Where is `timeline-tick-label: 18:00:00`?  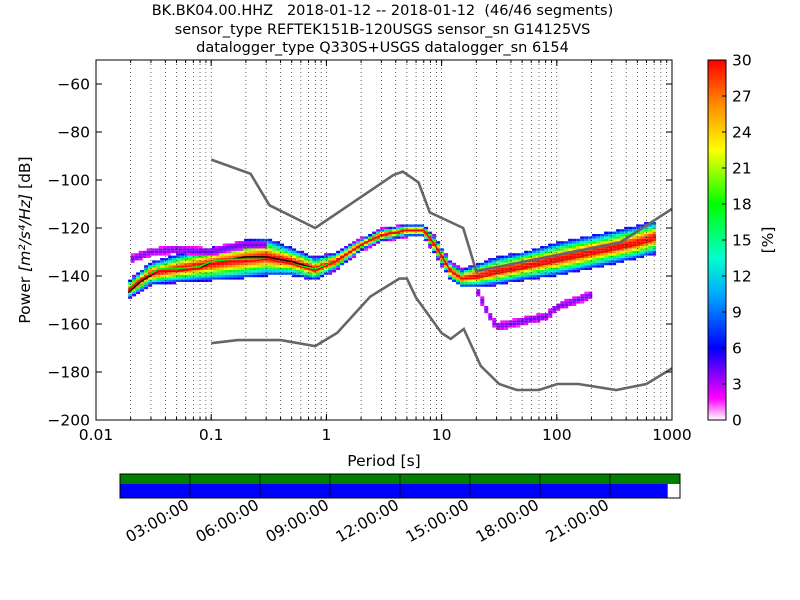 timeline-tick-label: 18:00:00 is located at coordinates (507, 521).